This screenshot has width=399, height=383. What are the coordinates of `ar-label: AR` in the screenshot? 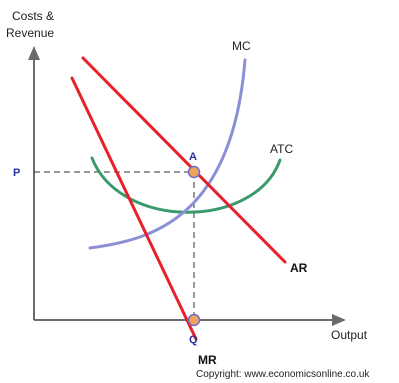 It's located at (299, 268).